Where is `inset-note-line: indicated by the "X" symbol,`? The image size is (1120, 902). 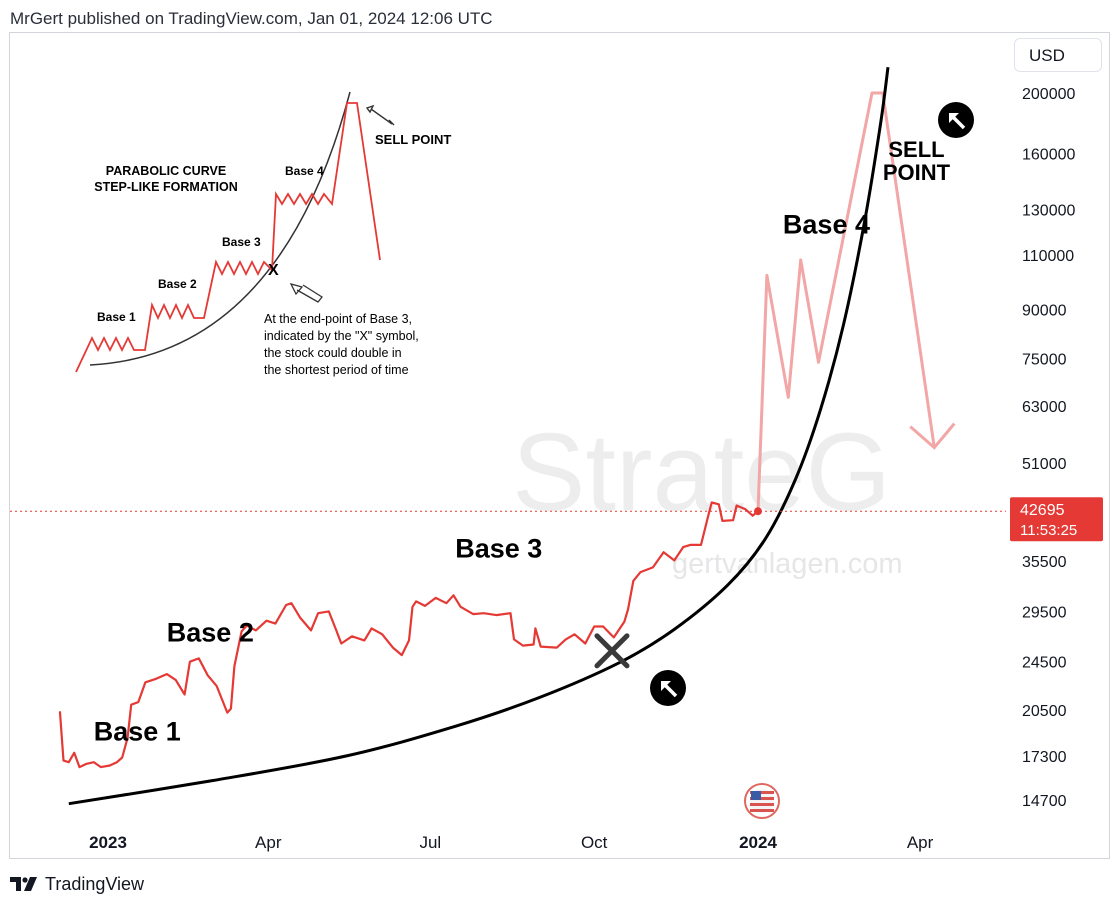
inset-note-line: indicated by the "X" symbol, is located at coordinates (341, 336).